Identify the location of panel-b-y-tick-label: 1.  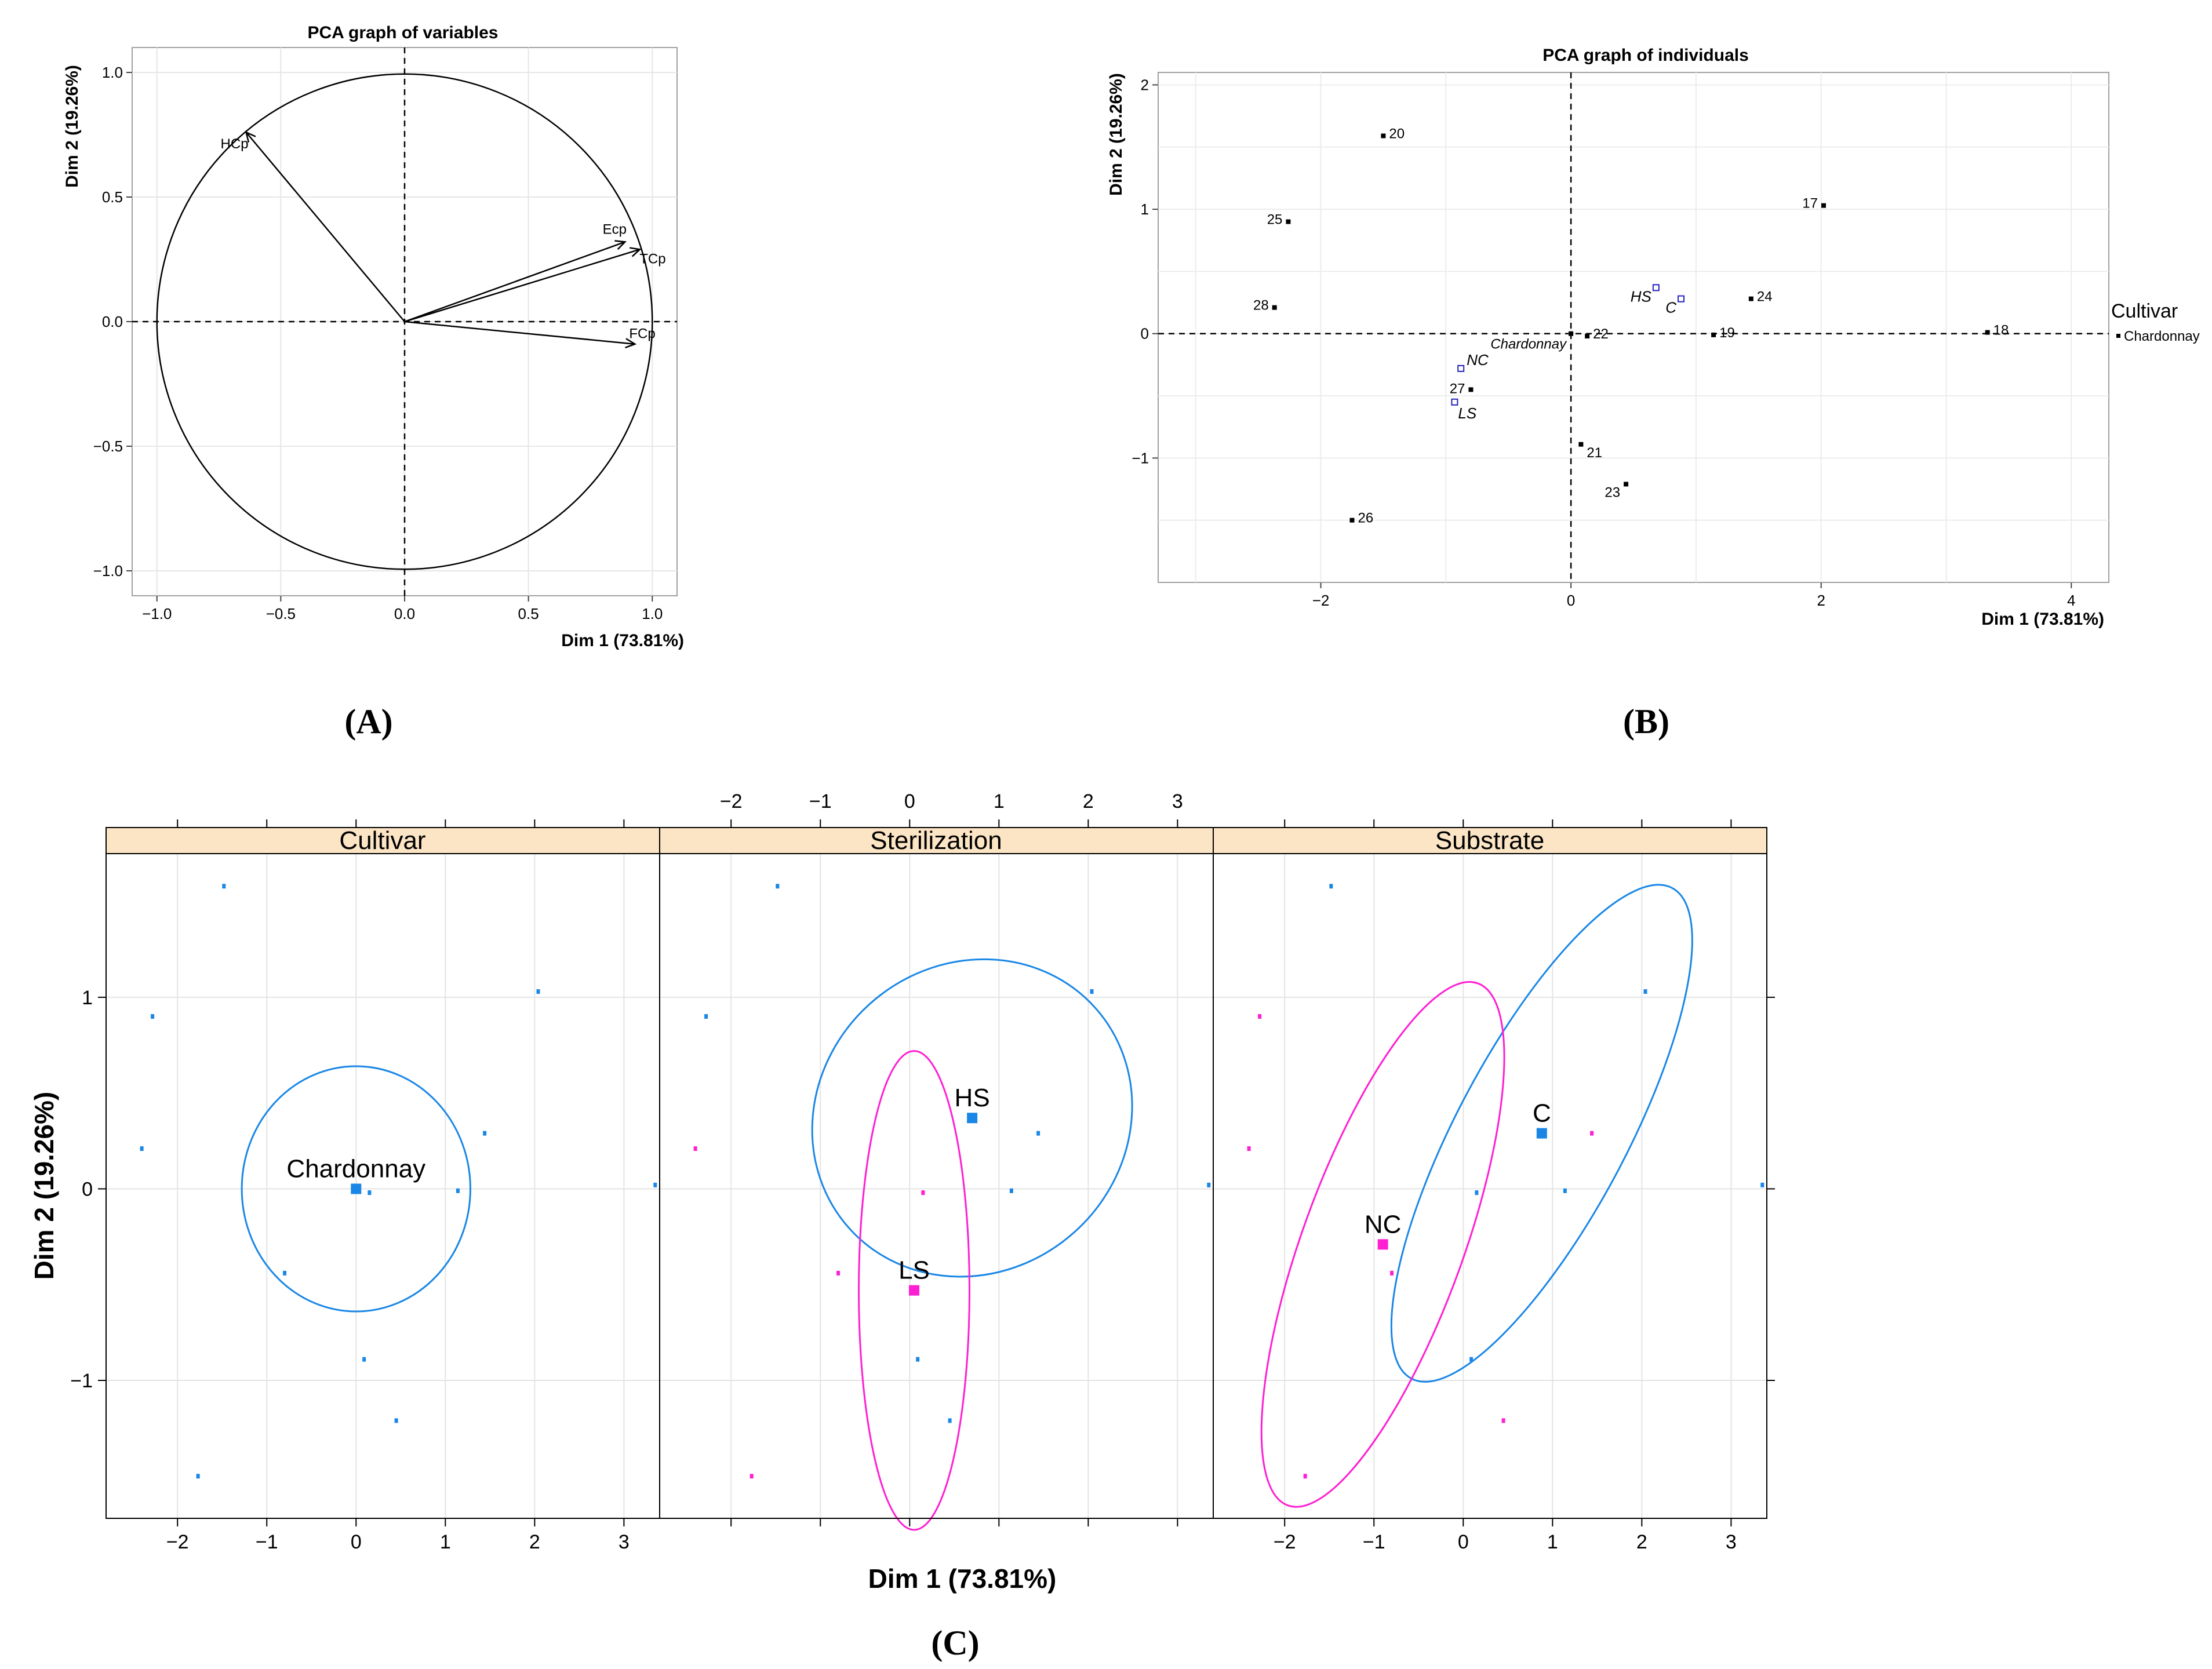
(1145, 209).